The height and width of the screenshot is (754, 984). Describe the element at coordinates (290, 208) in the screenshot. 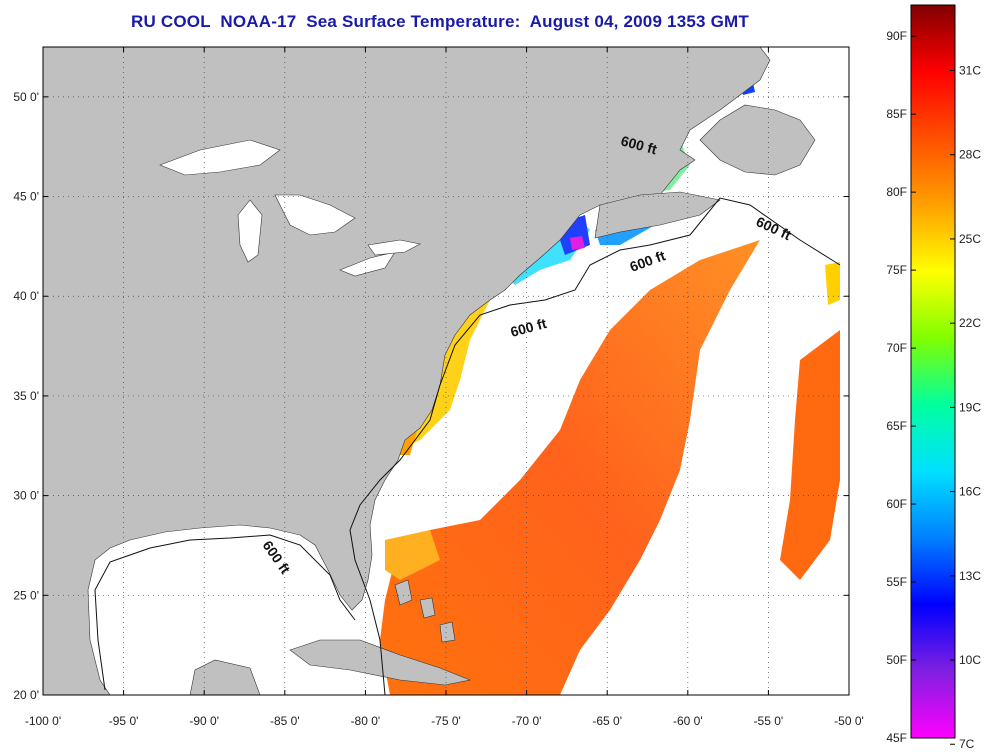

I see `great-lakes` at that location.